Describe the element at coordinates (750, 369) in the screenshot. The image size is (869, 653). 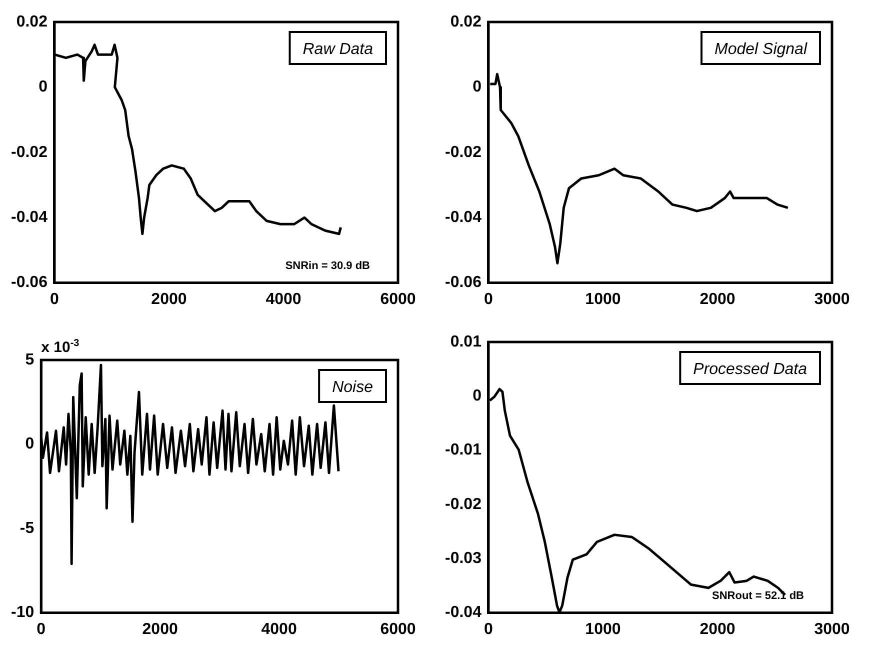
I see `annotation: Processed Data` at that location.